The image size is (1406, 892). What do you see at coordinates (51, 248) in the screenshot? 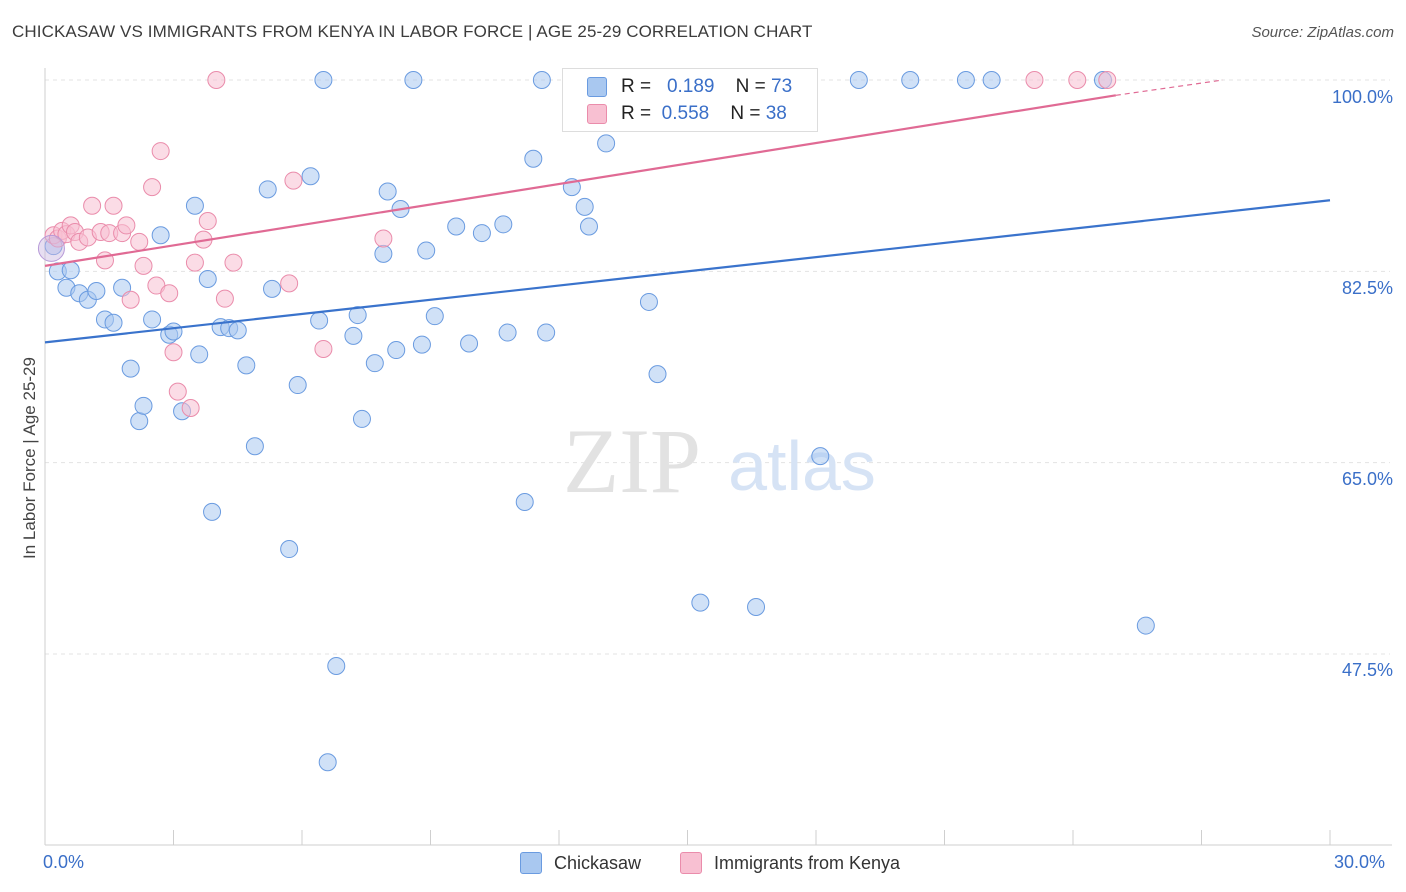
I see `overlap-cluster-point` at bounding box center [51, 248].